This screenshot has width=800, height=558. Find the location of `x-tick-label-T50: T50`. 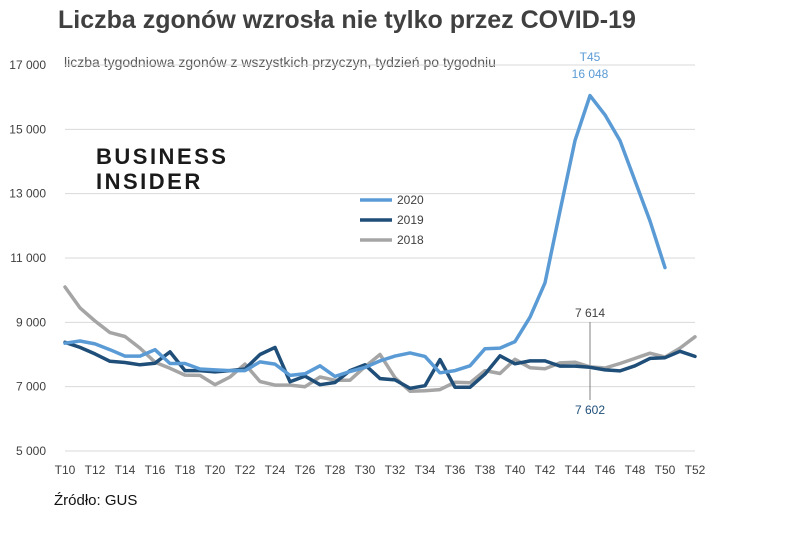

x-tick-label-T50: T50 is located at coordinates (665, 470).